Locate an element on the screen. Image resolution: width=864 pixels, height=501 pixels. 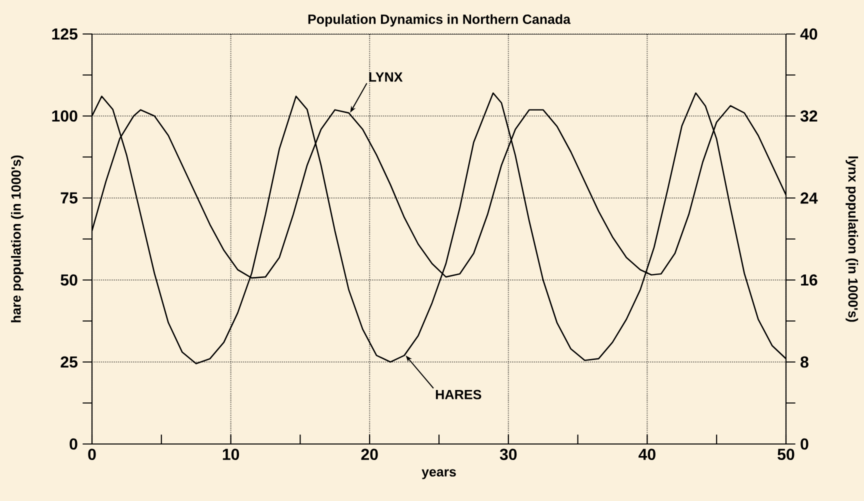
y-tick-label: 0 is located at coordinates (74, 444).